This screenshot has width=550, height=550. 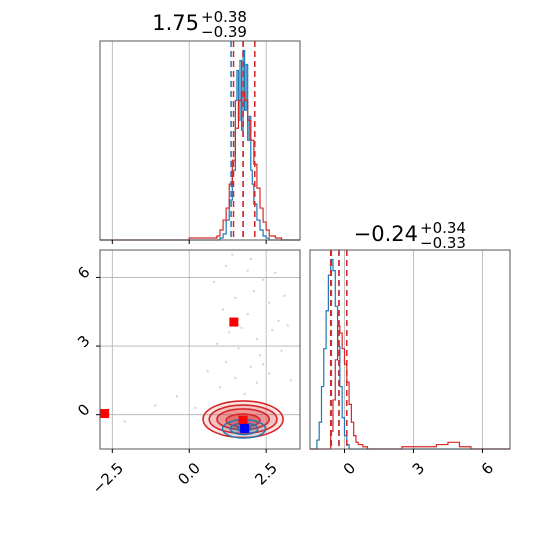 I want to click on hist-y-series-red-steps, so click(x=410, y=387).